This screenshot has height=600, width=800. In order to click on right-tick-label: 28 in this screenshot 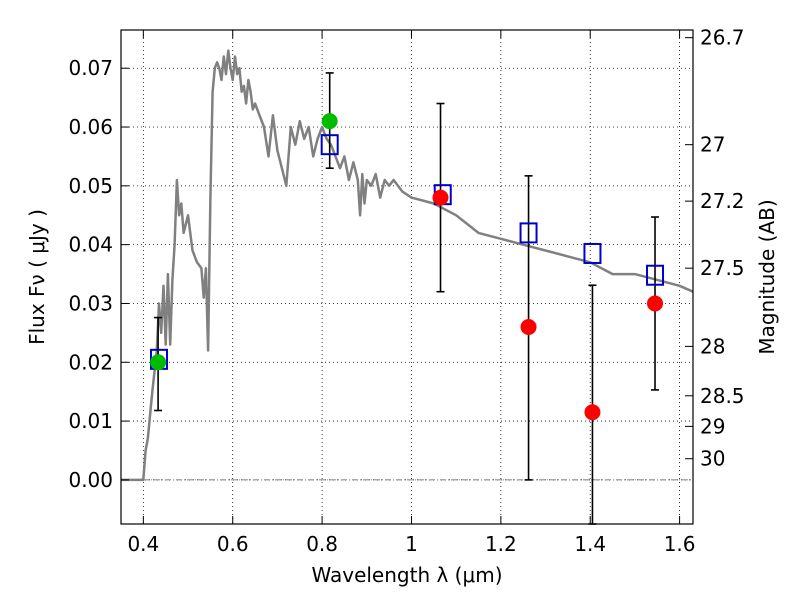, I will do `click(712, 346)`.